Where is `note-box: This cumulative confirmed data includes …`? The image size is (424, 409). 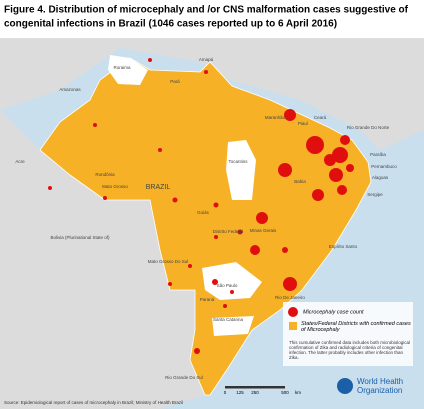 note-box: This cumulative confirmed data includes … is located at coordinates (350, 350).